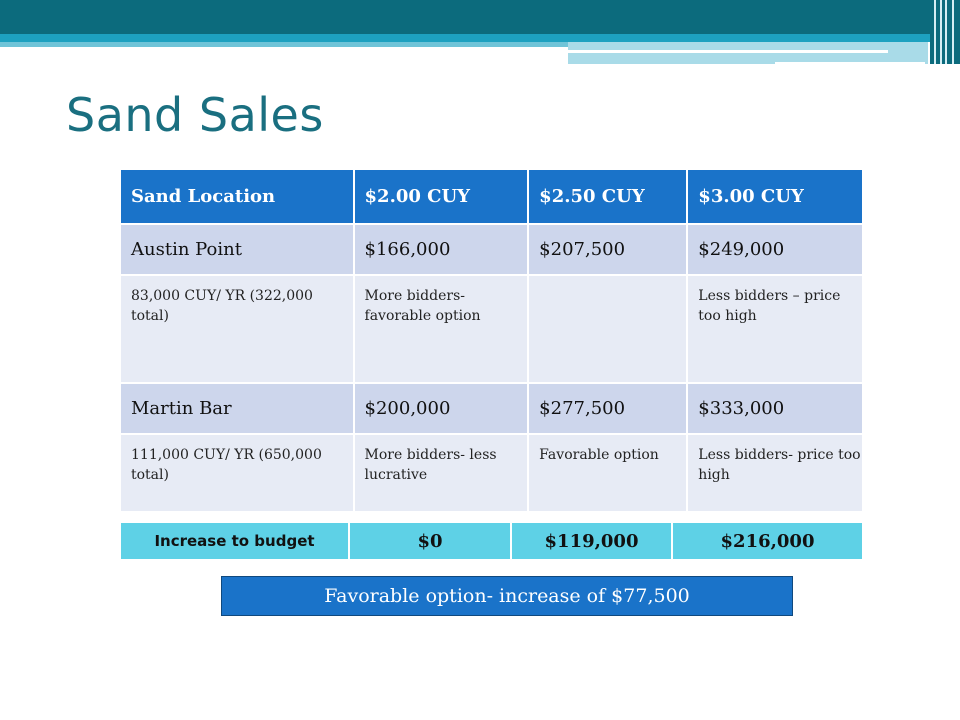  What do you see at coordinates (480, 38) in the screenshot?
I see `top-band-teal` at bounding box center [480, 38].